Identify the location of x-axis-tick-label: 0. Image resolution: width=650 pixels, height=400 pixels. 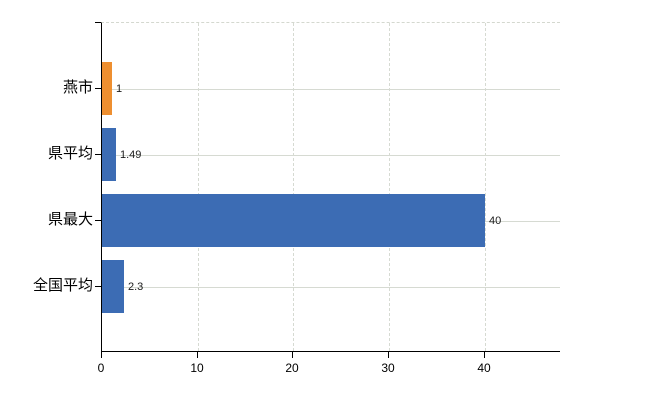
(101, 368).